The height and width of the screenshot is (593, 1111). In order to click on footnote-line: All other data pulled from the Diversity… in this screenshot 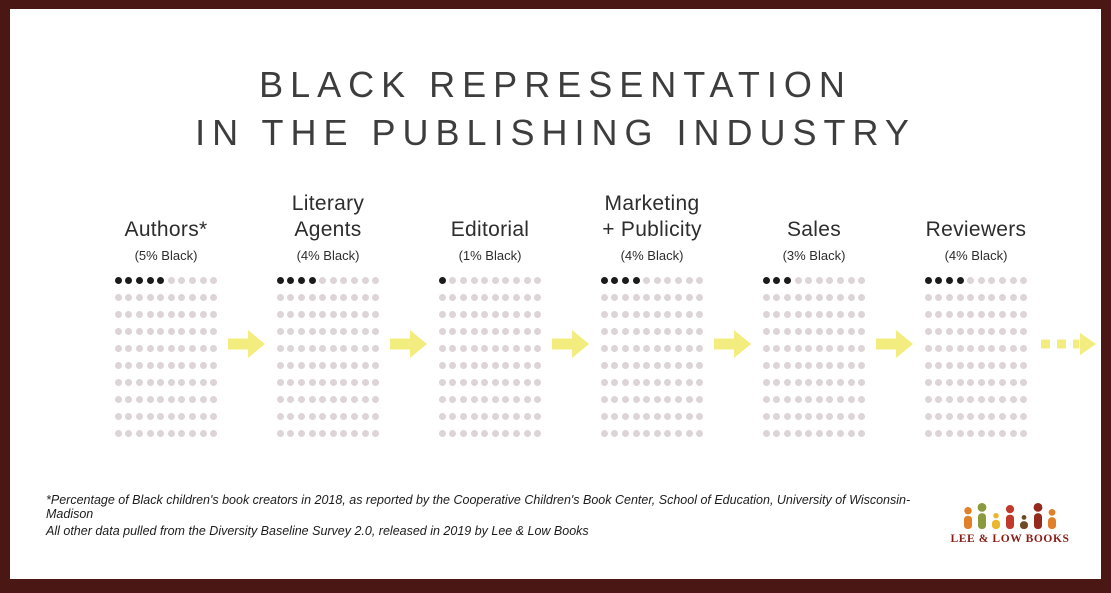, I will do `click(317, 531)`.